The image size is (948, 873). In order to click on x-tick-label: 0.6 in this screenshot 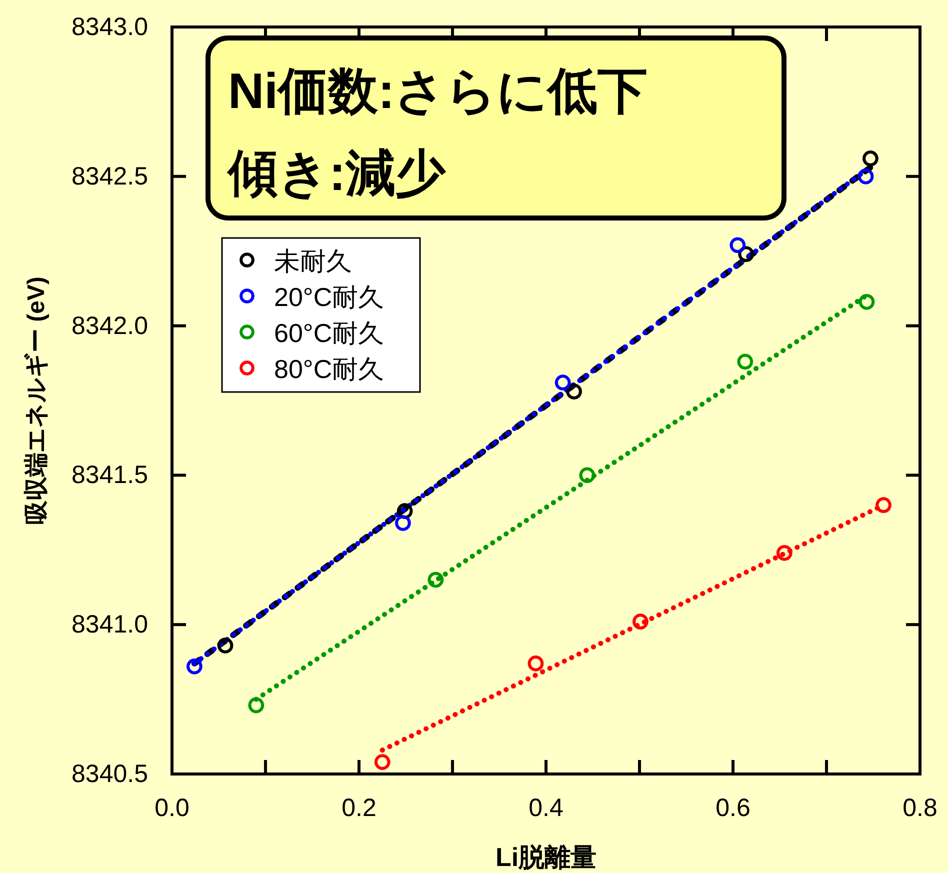, I will do `click(733, 808)`.